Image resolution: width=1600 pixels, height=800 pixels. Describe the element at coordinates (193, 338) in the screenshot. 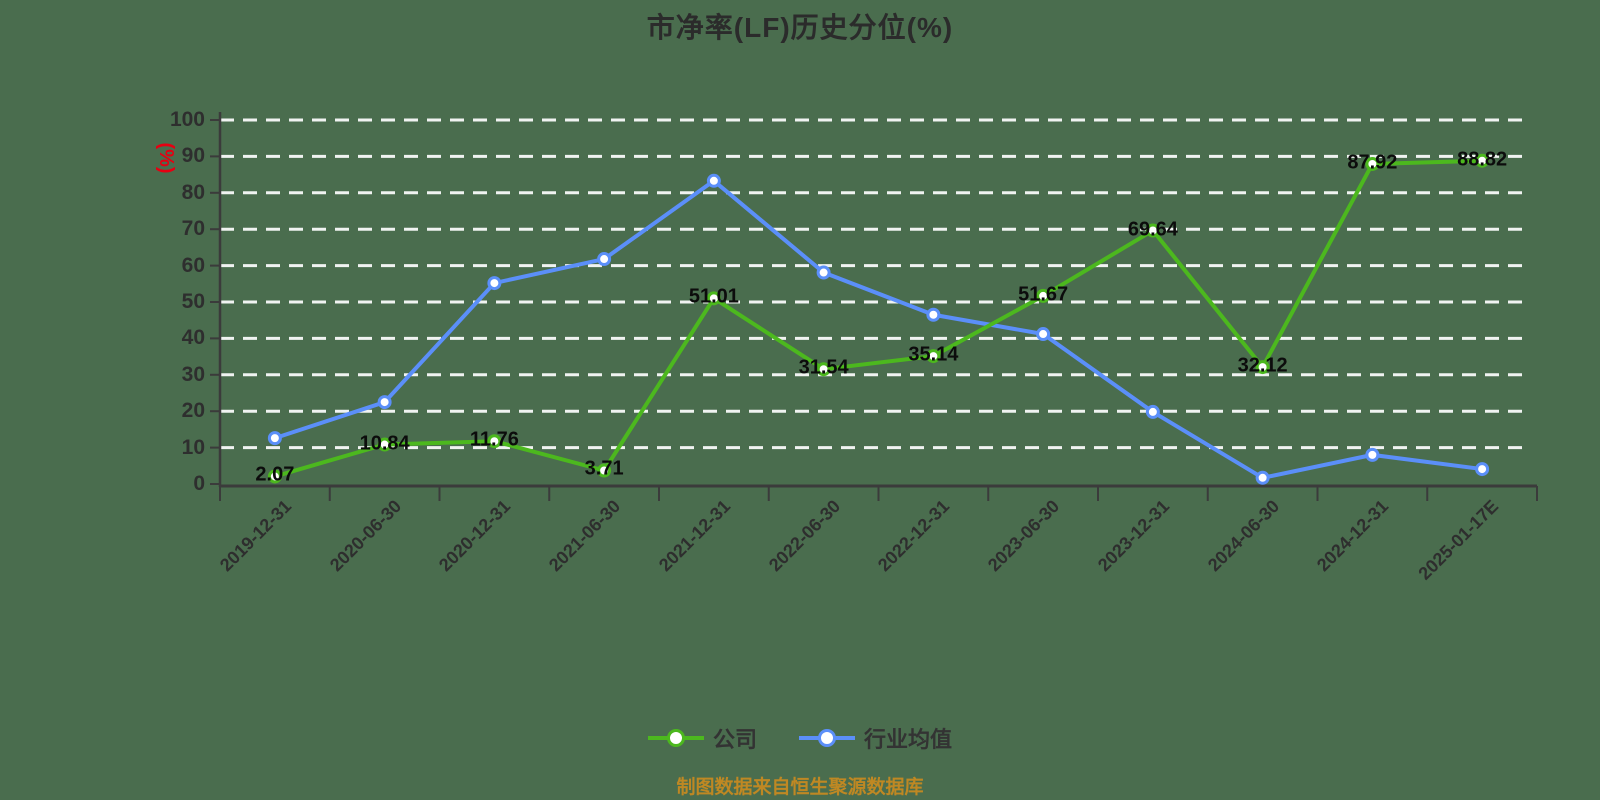

I see `y-axis-label: 40` at that location.